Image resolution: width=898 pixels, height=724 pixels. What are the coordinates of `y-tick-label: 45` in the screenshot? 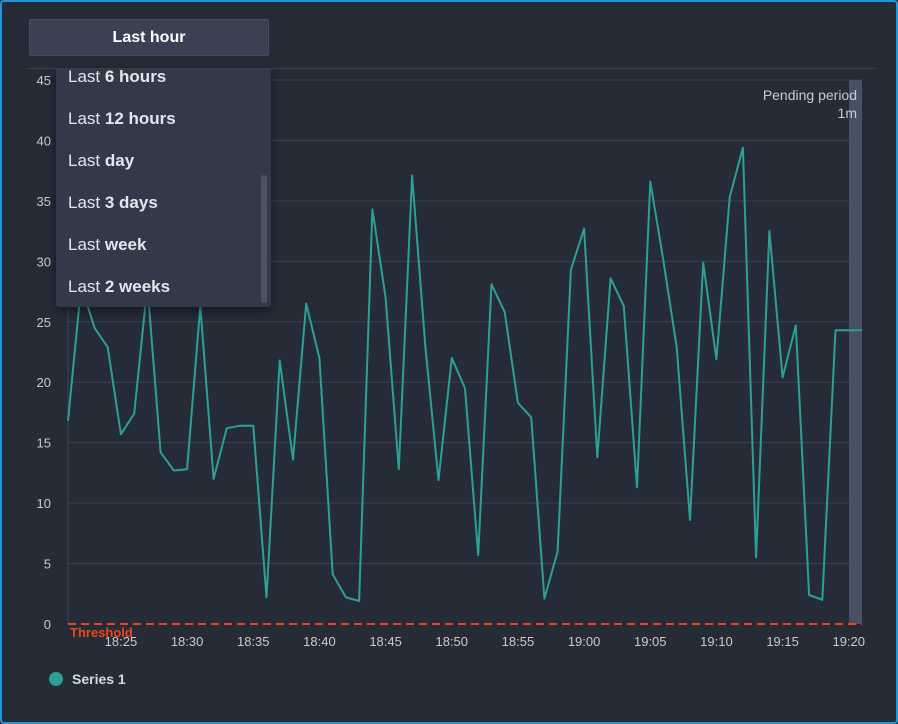 It's located at (44, 80).